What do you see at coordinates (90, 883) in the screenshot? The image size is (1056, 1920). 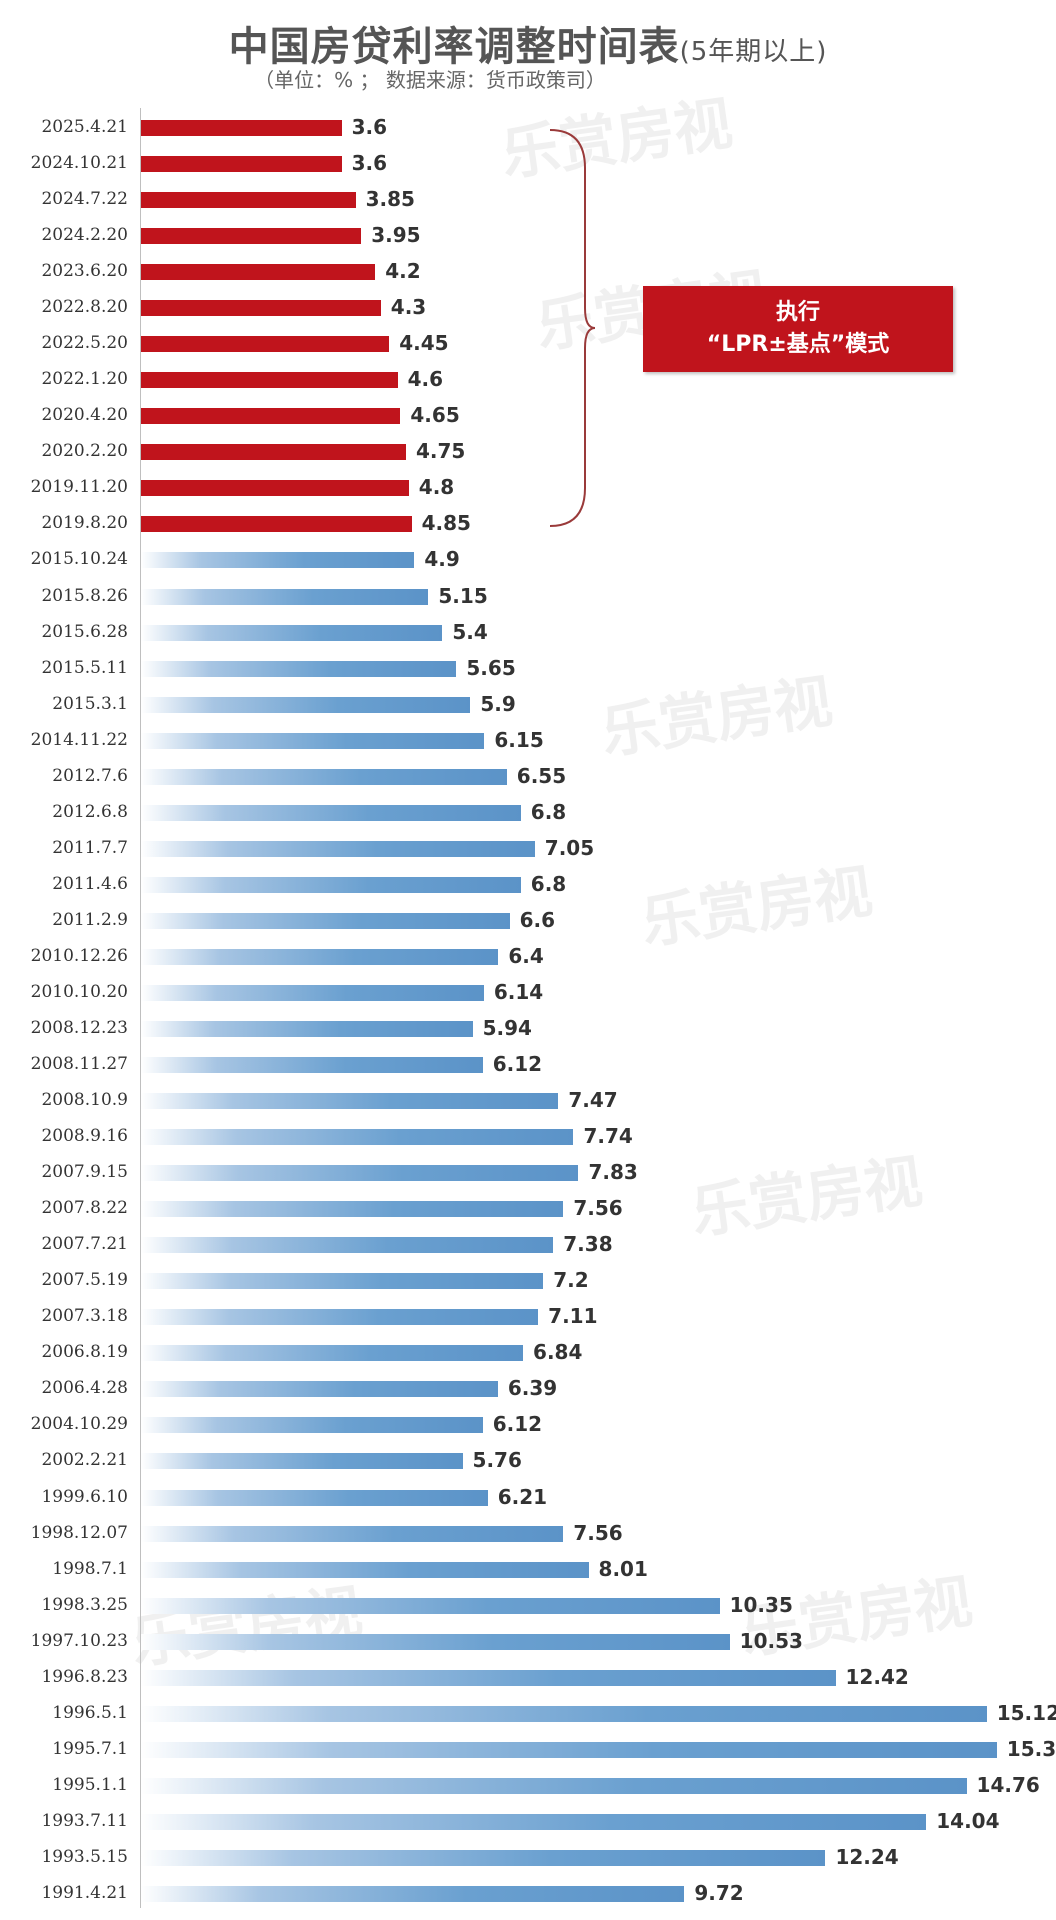 I see `category-label: 2011.4.6` at bounding box center [90, 883].